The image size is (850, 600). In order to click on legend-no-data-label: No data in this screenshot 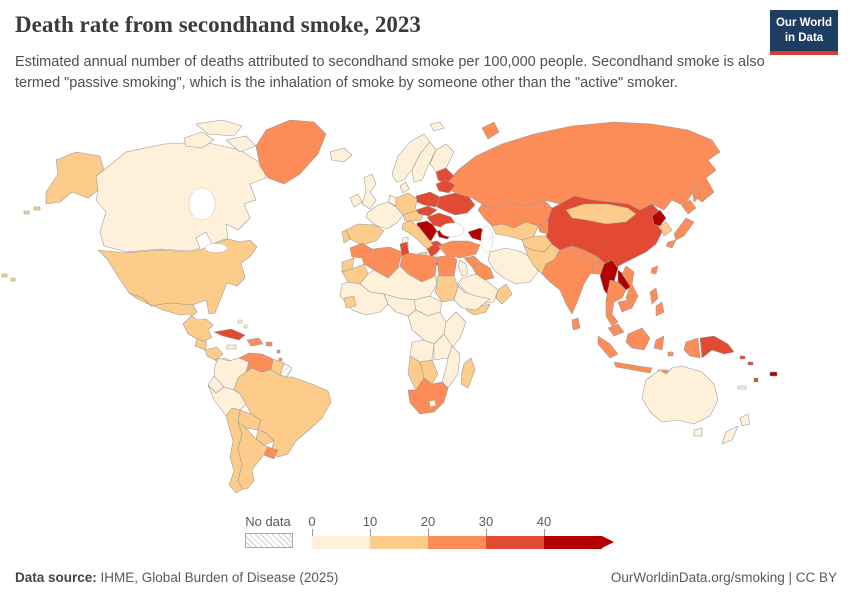, I will do `click(268, 521)`.